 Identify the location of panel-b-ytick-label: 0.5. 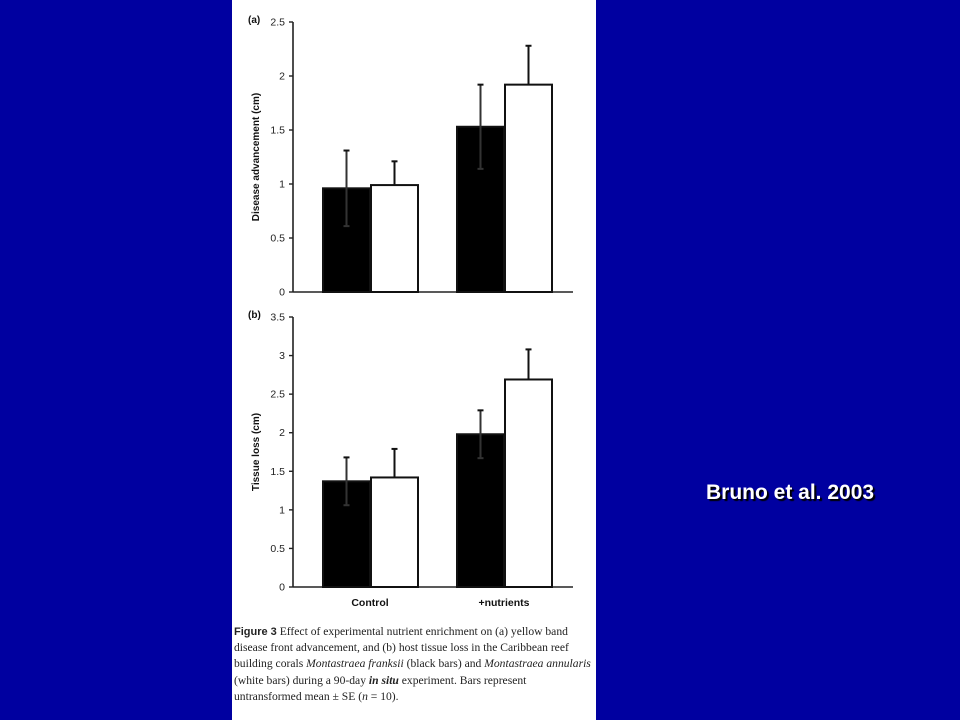
(277, 549).